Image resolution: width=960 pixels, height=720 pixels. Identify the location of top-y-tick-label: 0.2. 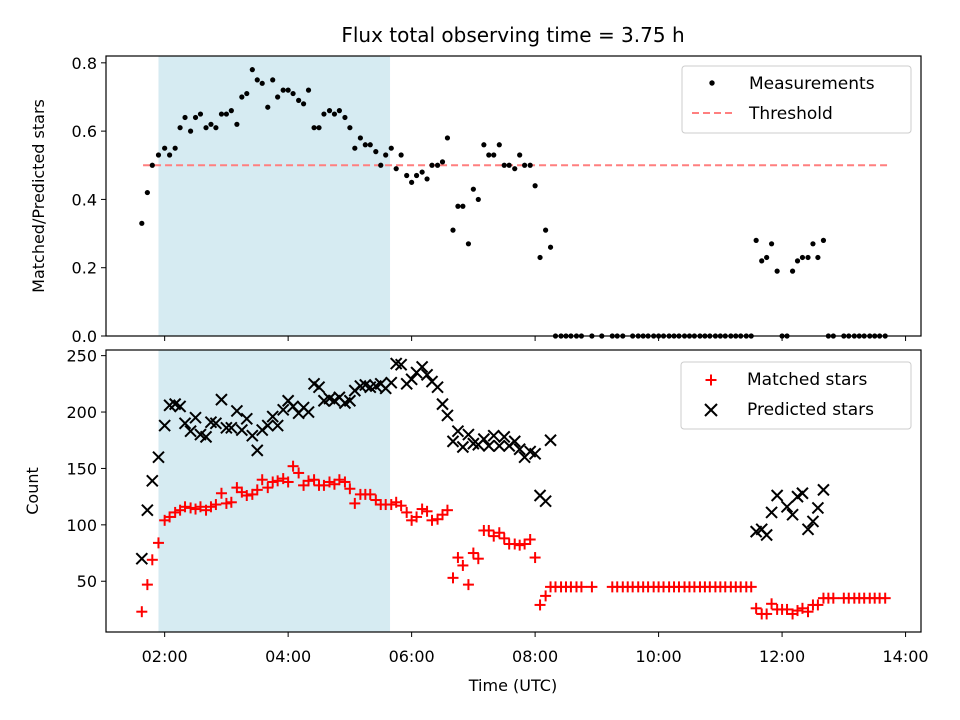
(84, 268).